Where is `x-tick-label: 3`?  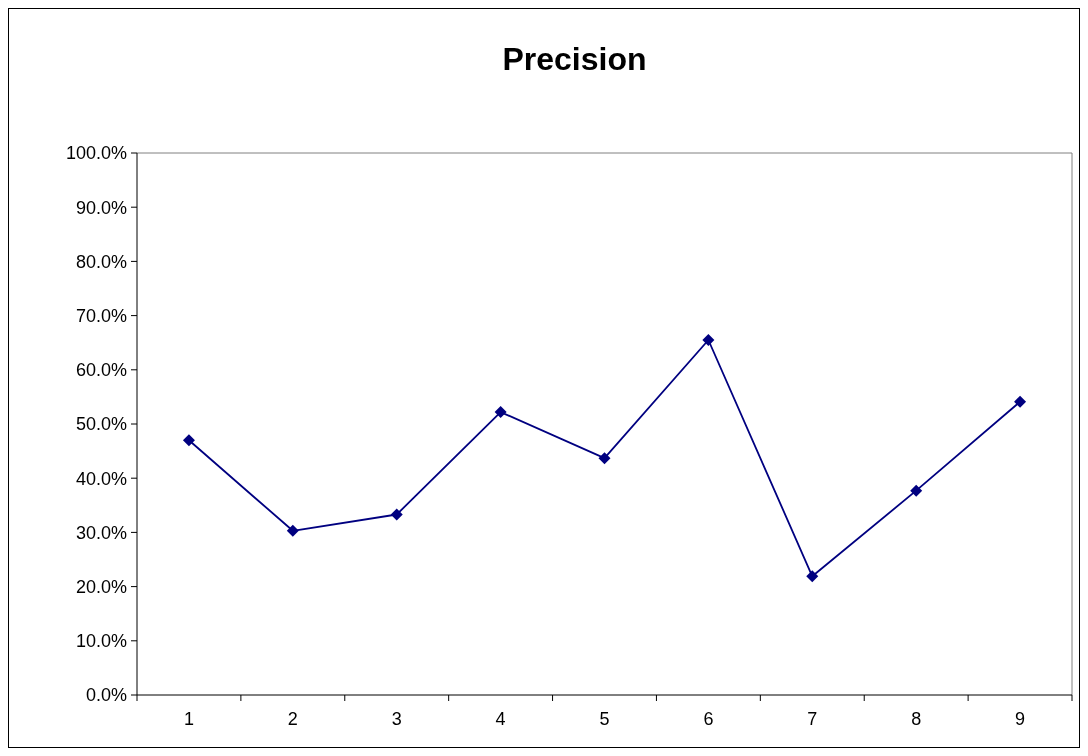 x-tick-label: 3 is located at coordinates (396, 719).